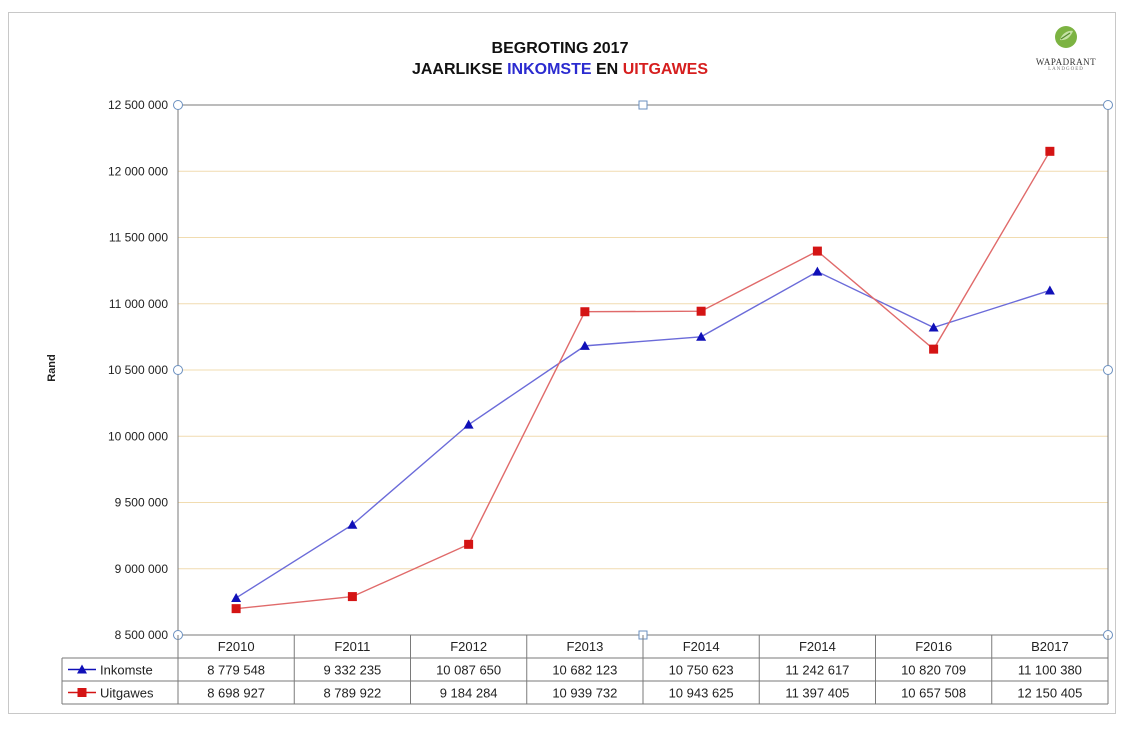  Describe the element at coordinates (817, 693) in the screenshot. I see `data-label: 11 397 405` at that location.